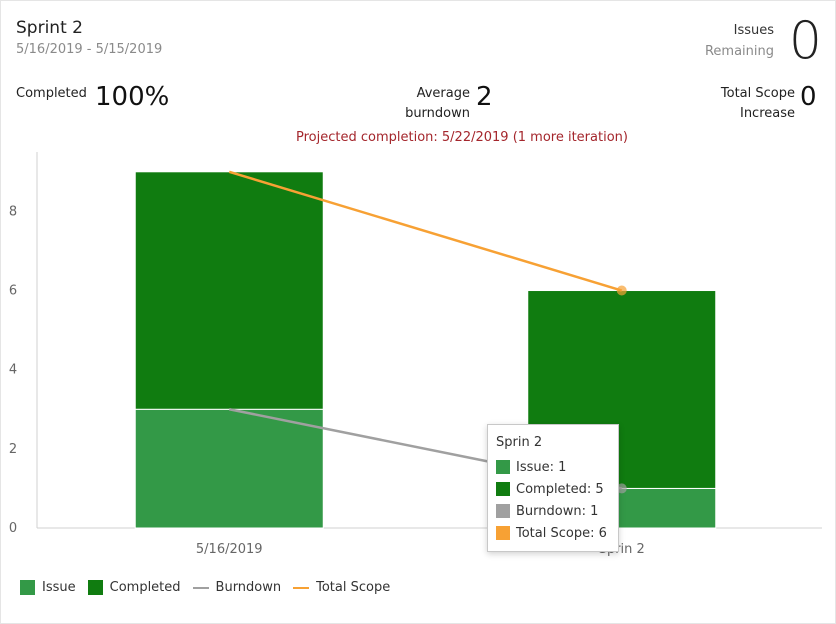 The image size is (836, 624). I want to click on legend-label-total-scope: Total Scope, so click(353, 587).